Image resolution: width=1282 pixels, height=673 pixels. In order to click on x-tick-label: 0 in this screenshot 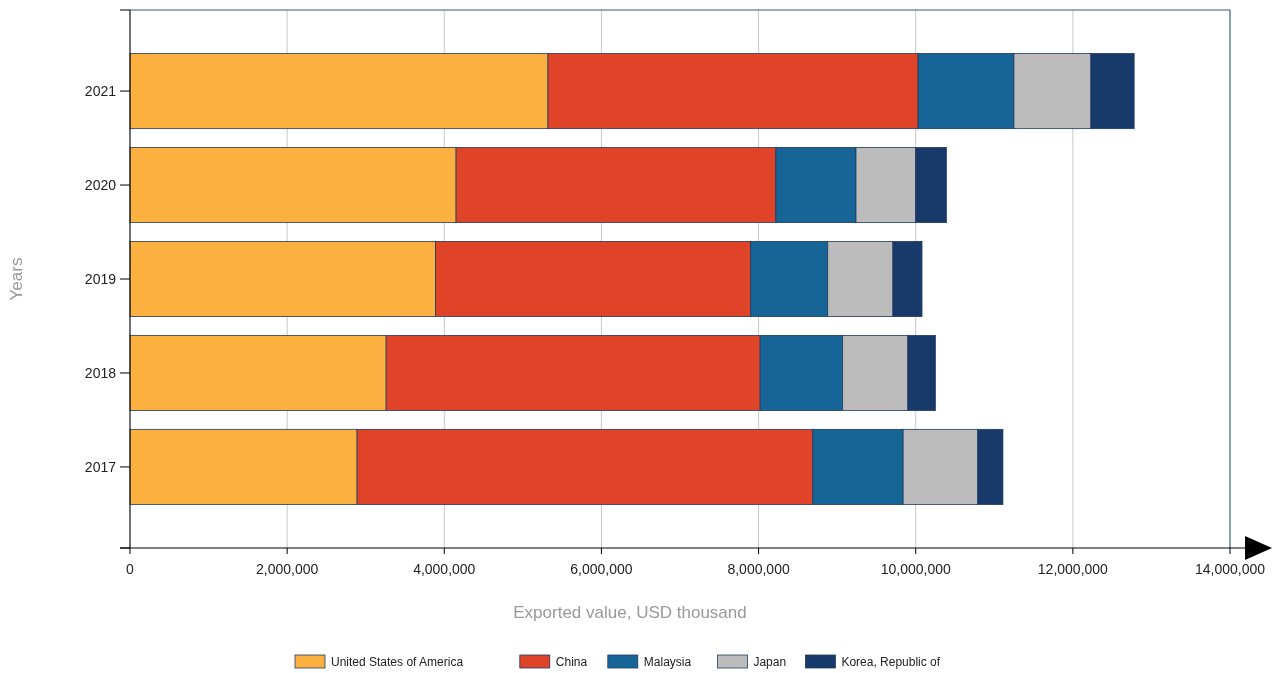, I will do `click(130, 569)`.